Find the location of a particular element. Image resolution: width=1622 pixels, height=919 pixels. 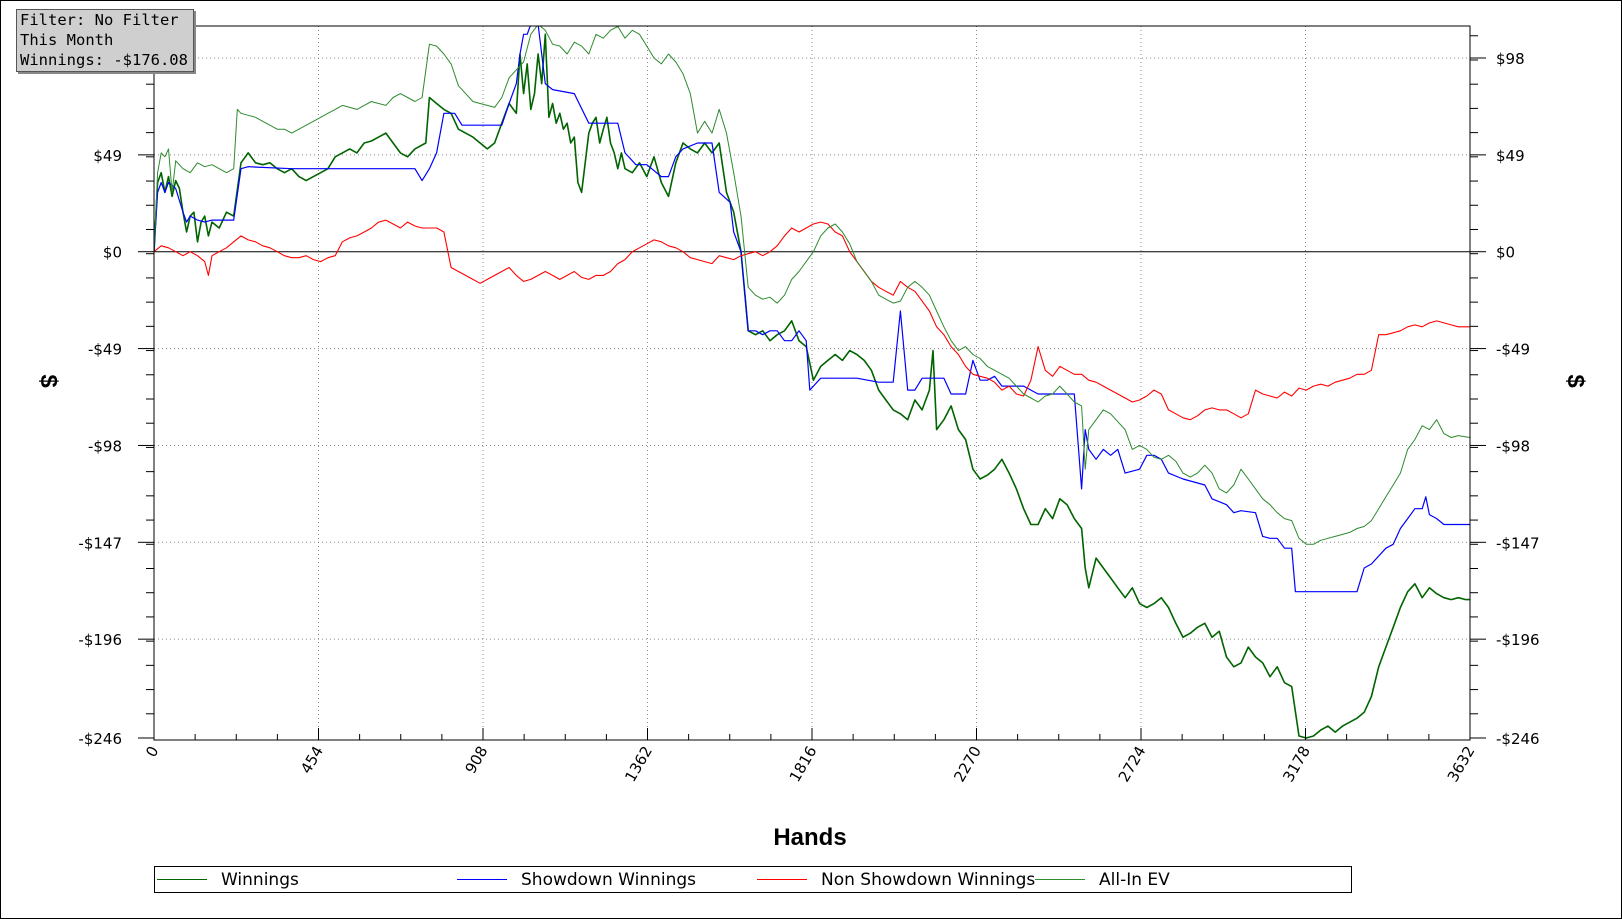

legend-label-non-showdown: Non Showdown Winnings is located at coordinates (928, 879).